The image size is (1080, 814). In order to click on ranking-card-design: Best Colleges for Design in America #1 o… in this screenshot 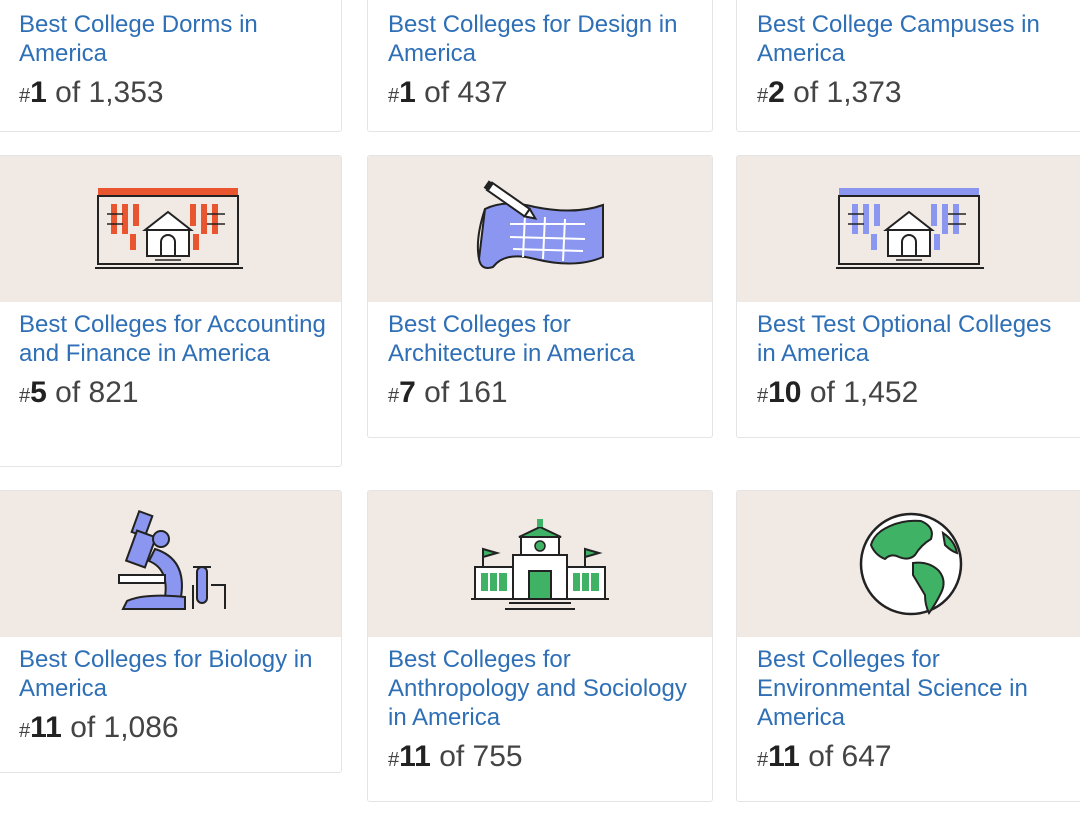, I will do `click(540, 66)`.